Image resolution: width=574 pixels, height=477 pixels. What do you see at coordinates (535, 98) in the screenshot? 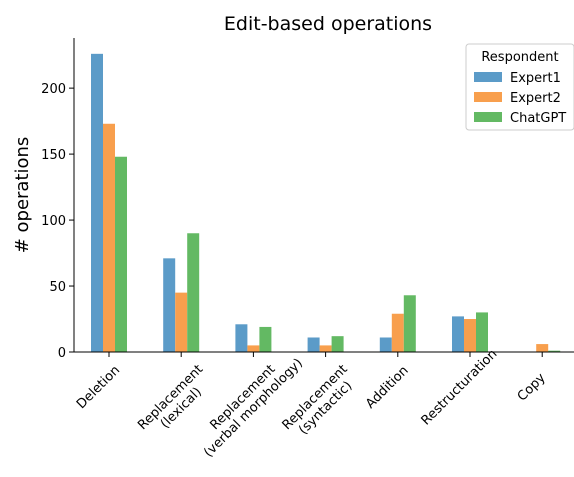
I see `legend-label-expert2: Expert2` at bounding box center [535, 98].